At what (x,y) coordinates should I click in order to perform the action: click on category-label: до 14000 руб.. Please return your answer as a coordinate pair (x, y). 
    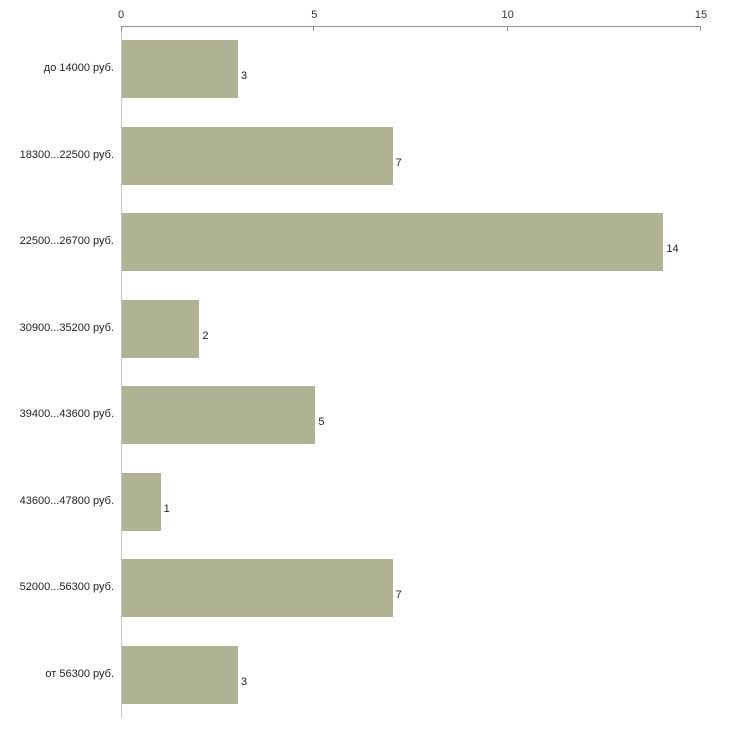
    Looking at the image, I should click on (78, 68).